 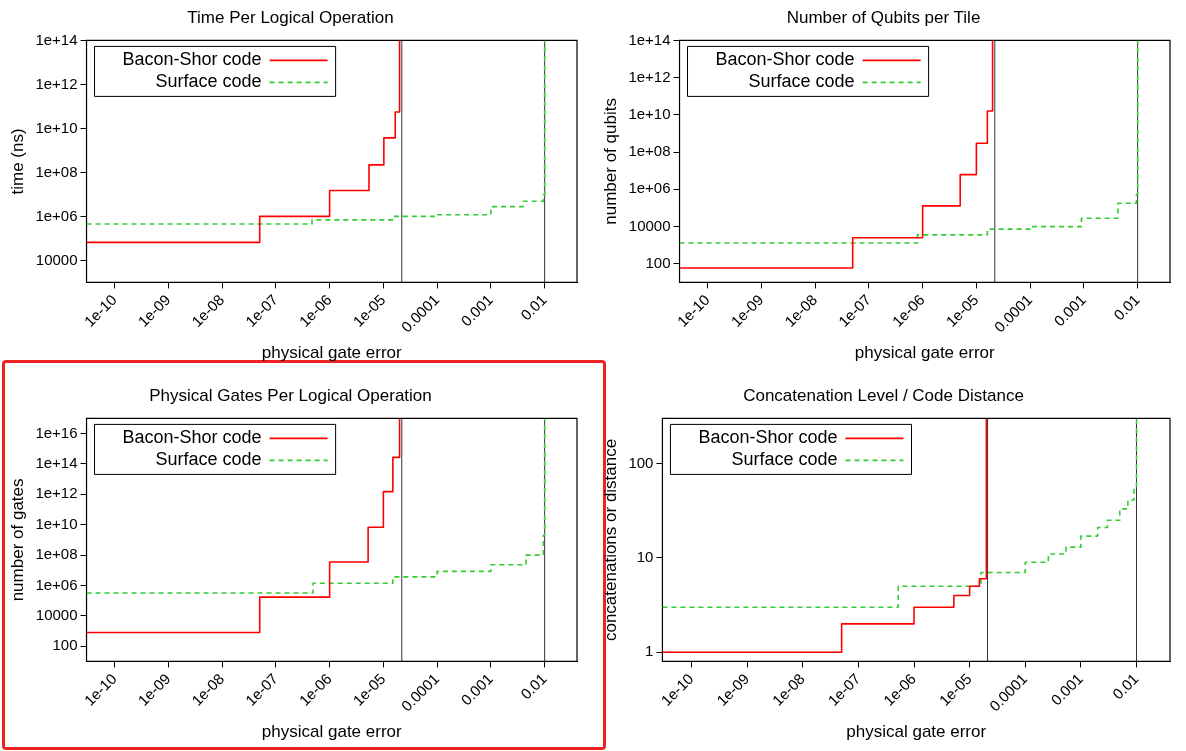 I want to click on chart-title: Concatenation Level / Code Distance, so click(x=883, y=395).